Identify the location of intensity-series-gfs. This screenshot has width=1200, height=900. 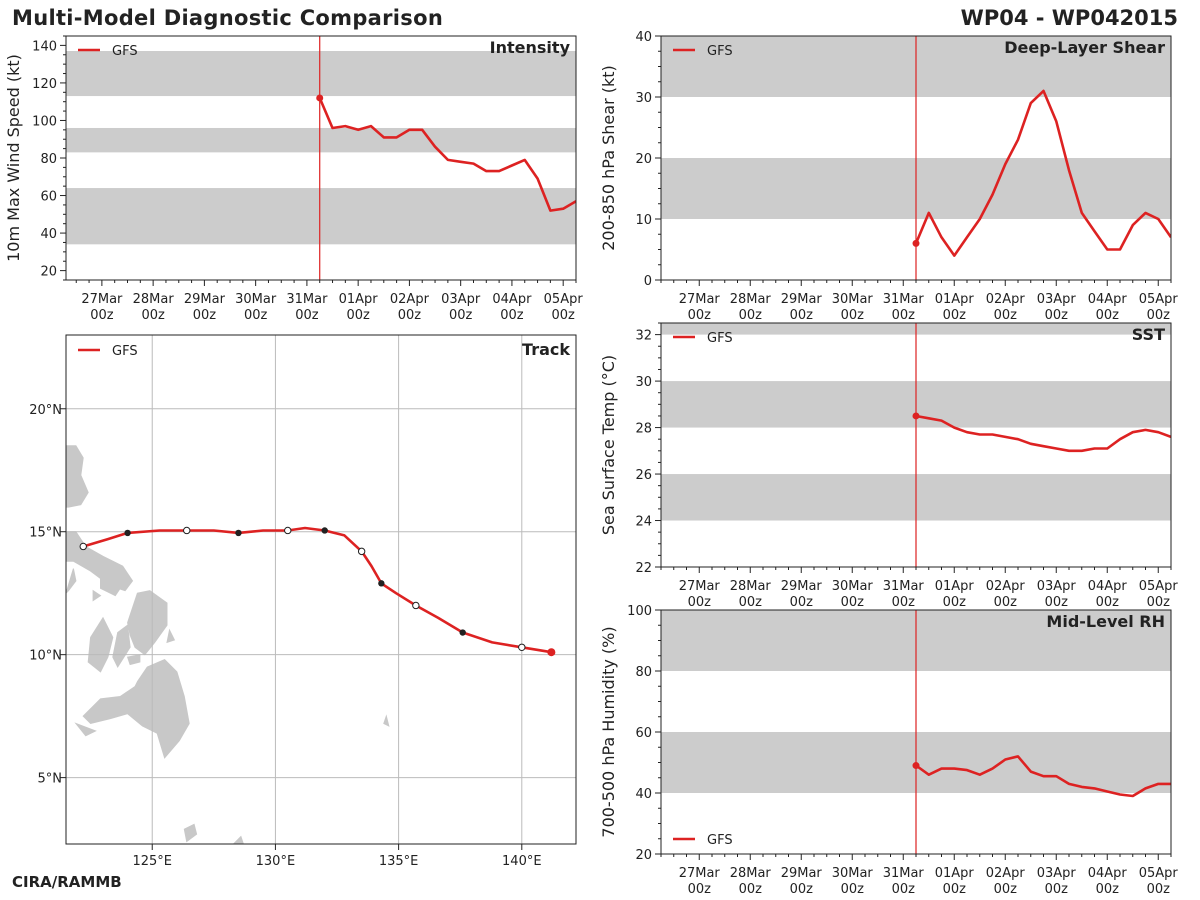
(447, 154).